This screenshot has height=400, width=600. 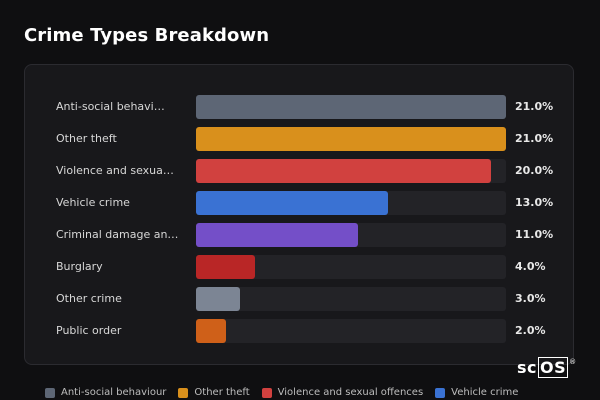 What do you see at coordinates (527, 367) in the screenshot?
I see `logo-text-plain: sc` at bounding box center [527, 367].